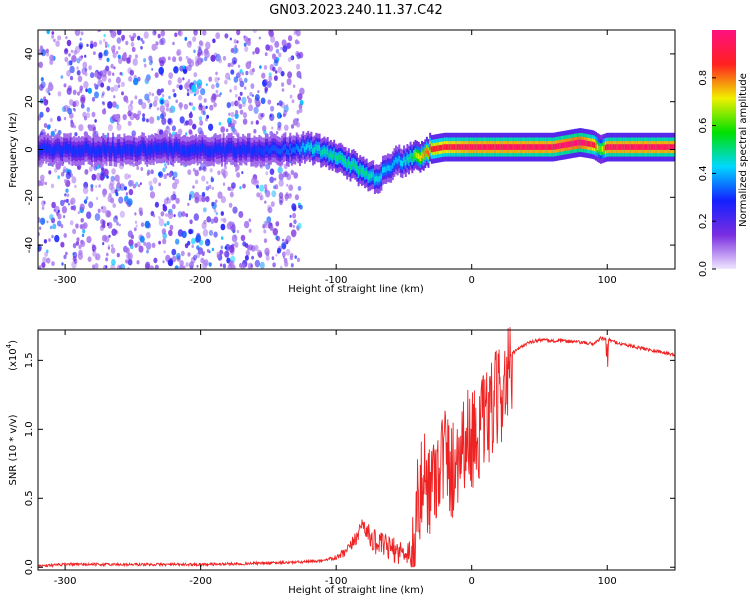 The height and width of the screenshot is (600, 750). I want to click on spectrogram-xlabel: Height of straight line (km), so click(356, 289).